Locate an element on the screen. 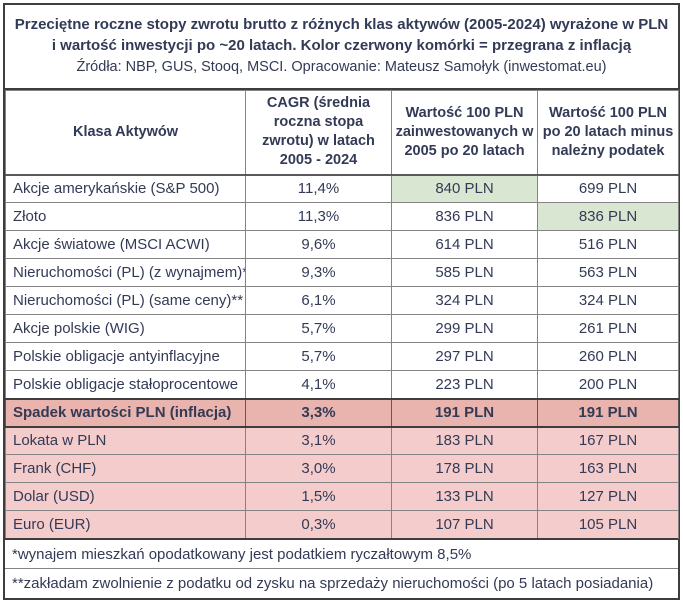 Image resolution: width=683 pixels, height=603 pixels. net-value-cell: 261 PLN is located at coordinates (608, 328).